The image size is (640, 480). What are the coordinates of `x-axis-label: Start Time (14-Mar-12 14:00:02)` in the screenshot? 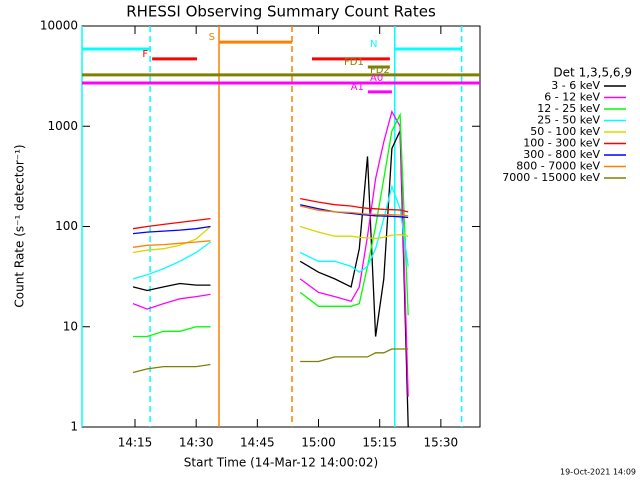 It's located at (281, 463).